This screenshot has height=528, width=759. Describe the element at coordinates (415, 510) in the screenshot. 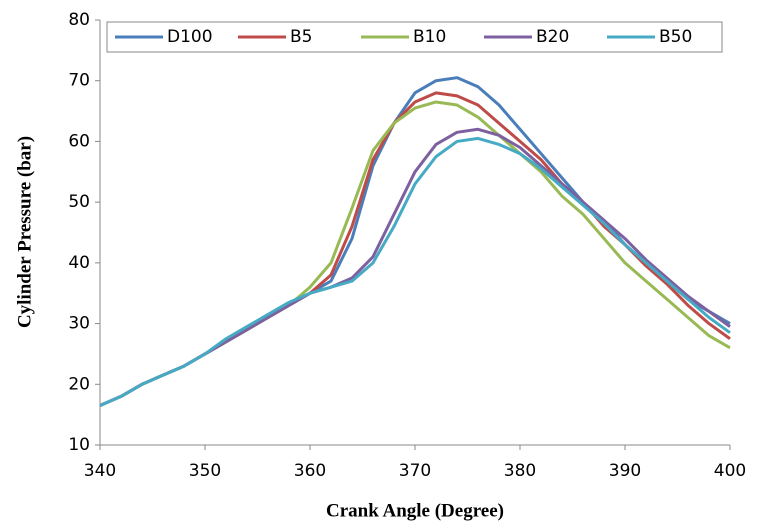

I see `x-axis-title: Crank Angle (Degree)` at that location.